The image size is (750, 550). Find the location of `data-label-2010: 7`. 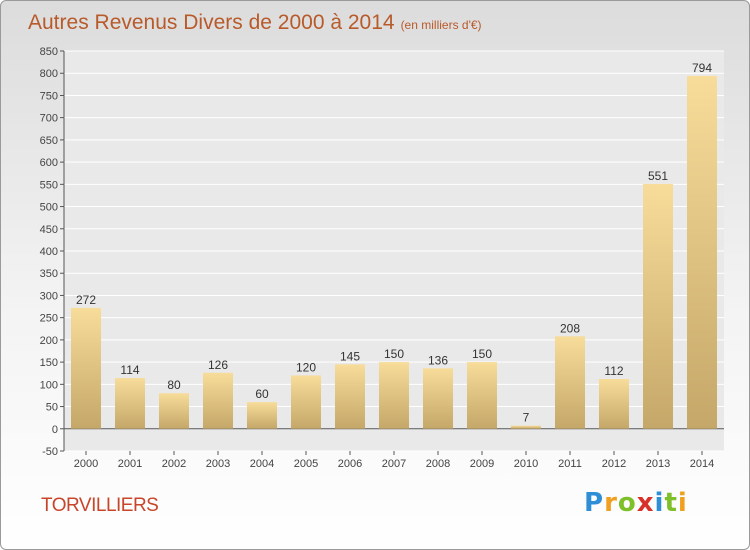

data-label-2010: 7 is located at coordinates (526, 418).